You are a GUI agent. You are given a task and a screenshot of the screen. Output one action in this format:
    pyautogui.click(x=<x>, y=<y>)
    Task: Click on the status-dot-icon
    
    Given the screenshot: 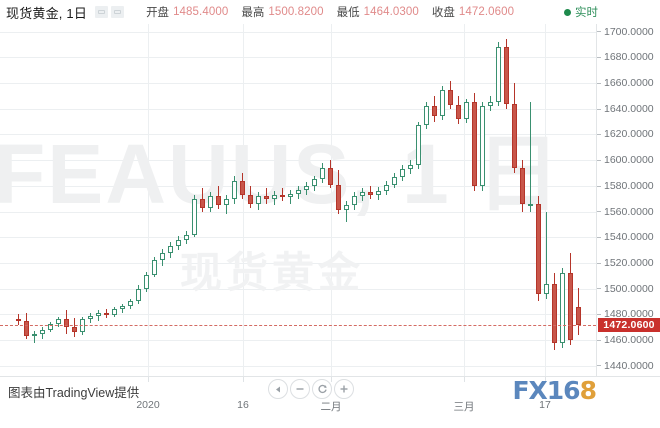 What is the action you would take?
    pyautogui.click(x=567, y=12)
    